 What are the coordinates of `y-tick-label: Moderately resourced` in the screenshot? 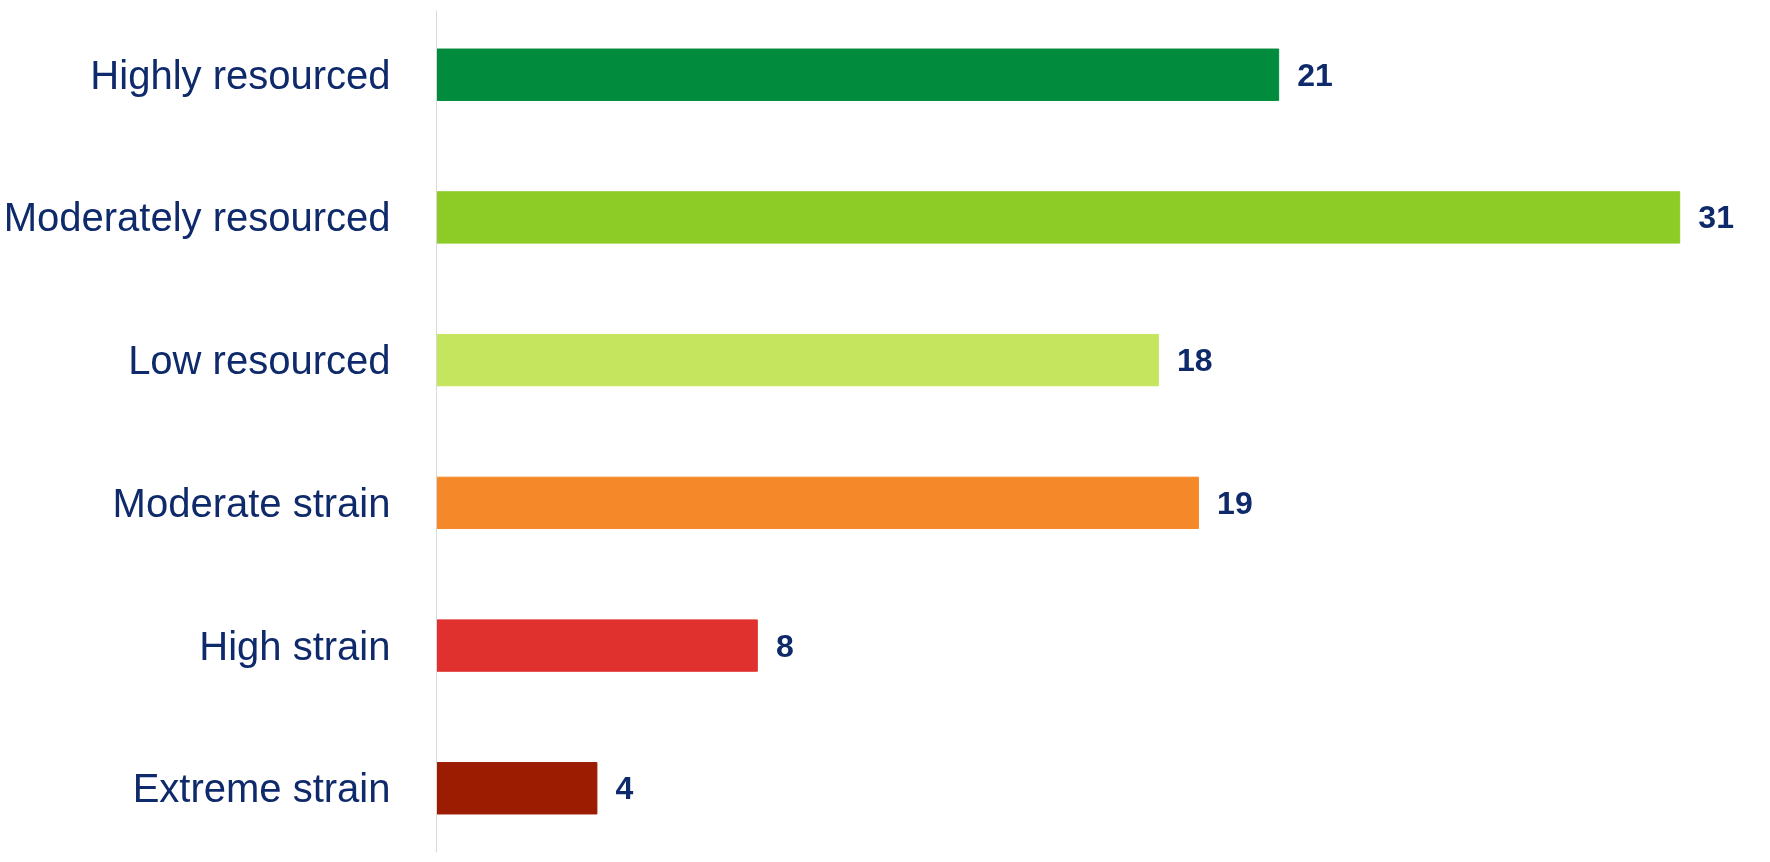 It's located at (197, 217).